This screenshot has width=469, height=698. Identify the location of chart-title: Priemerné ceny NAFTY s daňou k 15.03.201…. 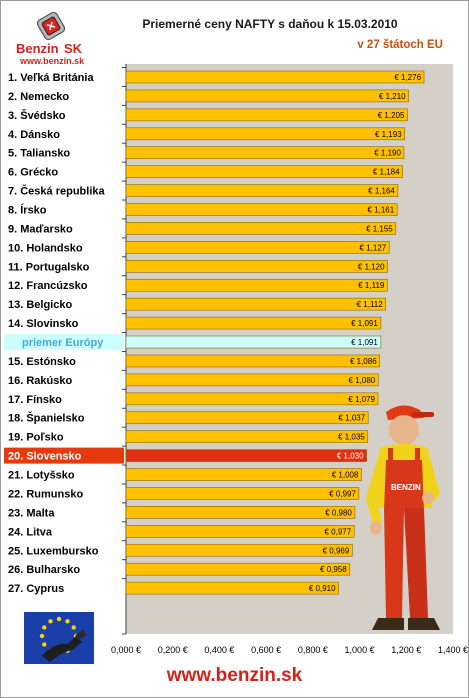
(270, 24).